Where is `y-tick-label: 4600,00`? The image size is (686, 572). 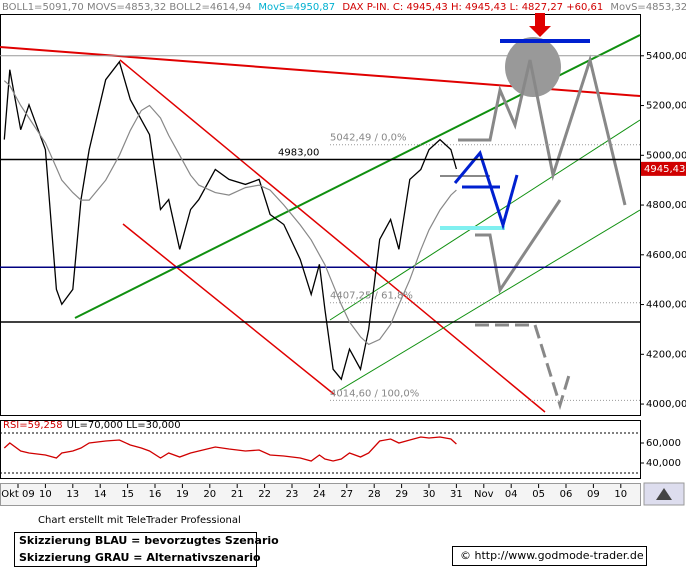 y-tick-label: 4600,00 is located at coordinates (666, 255).